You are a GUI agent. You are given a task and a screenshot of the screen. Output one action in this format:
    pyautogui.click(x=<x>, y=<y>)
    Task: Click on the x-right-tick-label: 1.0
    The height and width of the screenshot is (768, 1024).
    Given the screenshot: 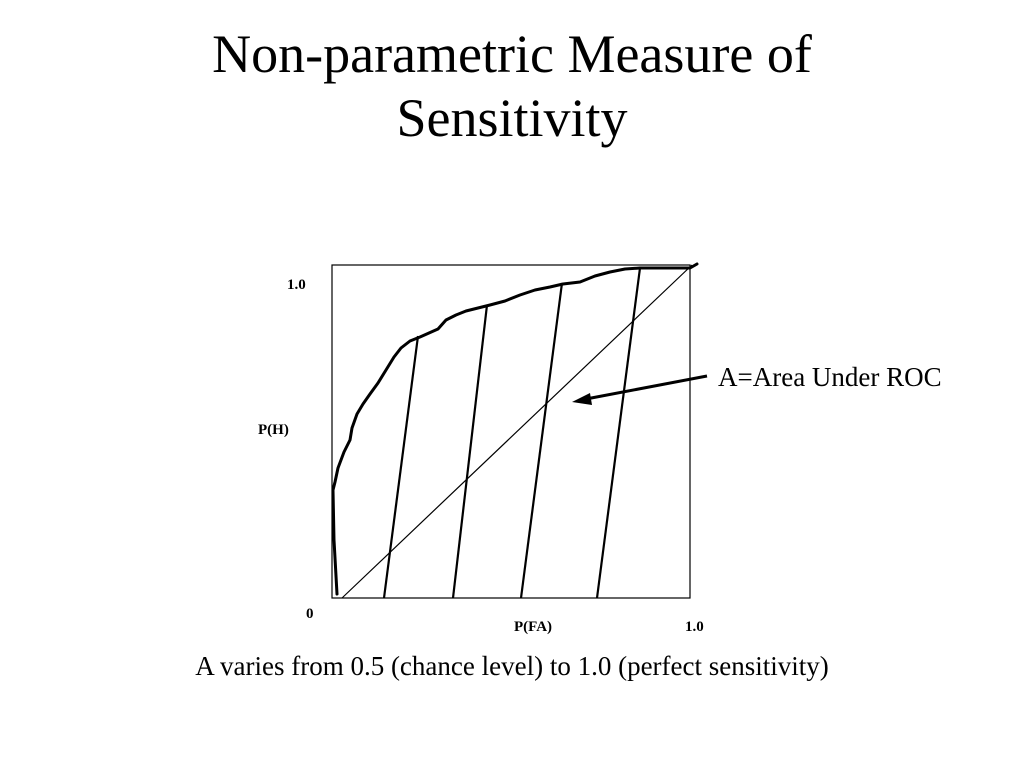 What is the action you would take?
    pyautogui.click(x=694, y=627)
    